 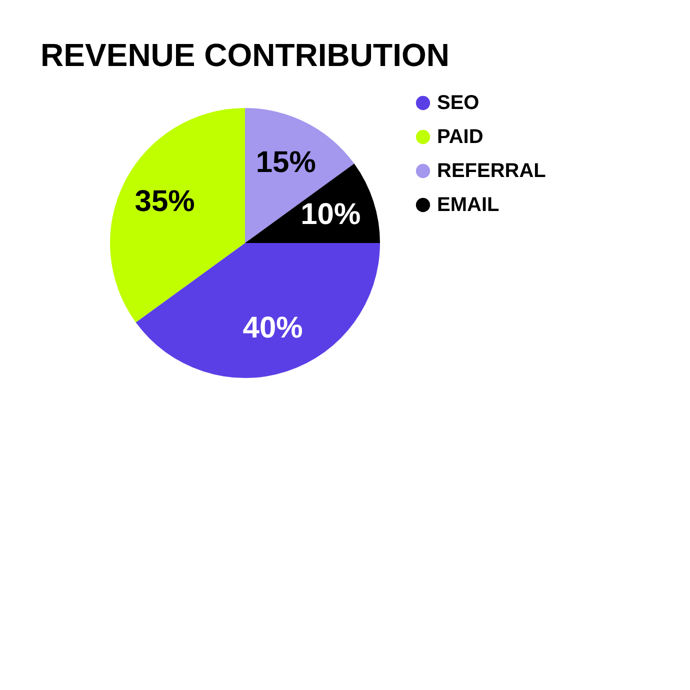 What do you see at coordinates (272, 328) in the screenshot?
I see `data-label: 40%` at bounding box center [272, 328].